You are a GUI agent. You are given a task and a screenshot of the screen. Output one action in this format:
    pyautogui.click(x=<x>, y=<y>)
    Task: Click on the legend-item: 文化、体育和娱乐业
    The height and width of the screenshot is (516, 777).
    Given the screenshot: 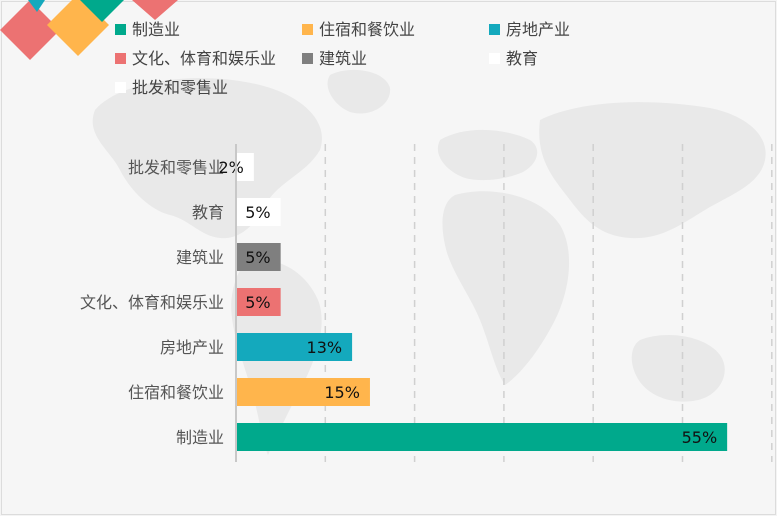 What is the action you would take?
    pyautogui.click(x=195, y=58)
    